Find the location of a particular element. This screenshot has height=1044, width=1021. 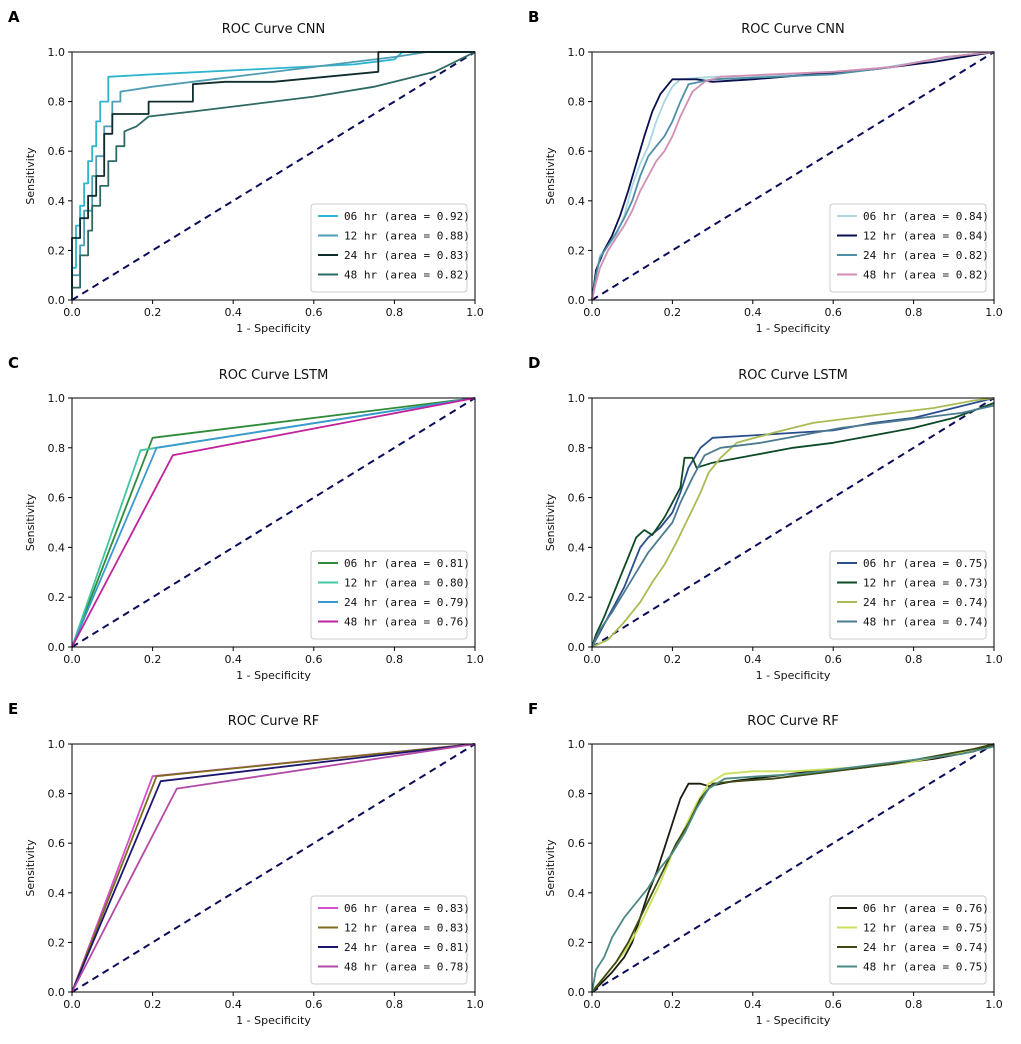

legend-entry: 24 hr (area = 0.82) is located at coordinates (926, 255).